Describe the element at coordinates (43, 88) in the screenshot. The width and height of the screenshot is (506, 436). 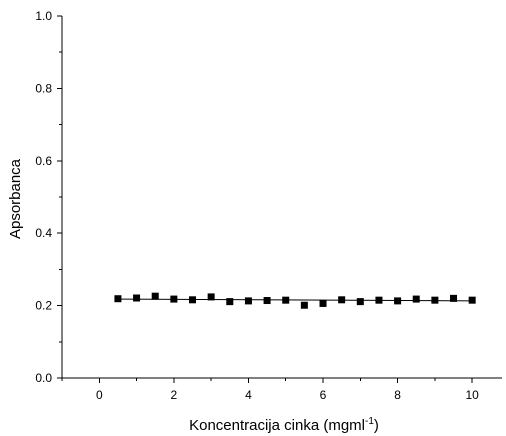
I see `y-tick-label: 0.8` at that location.